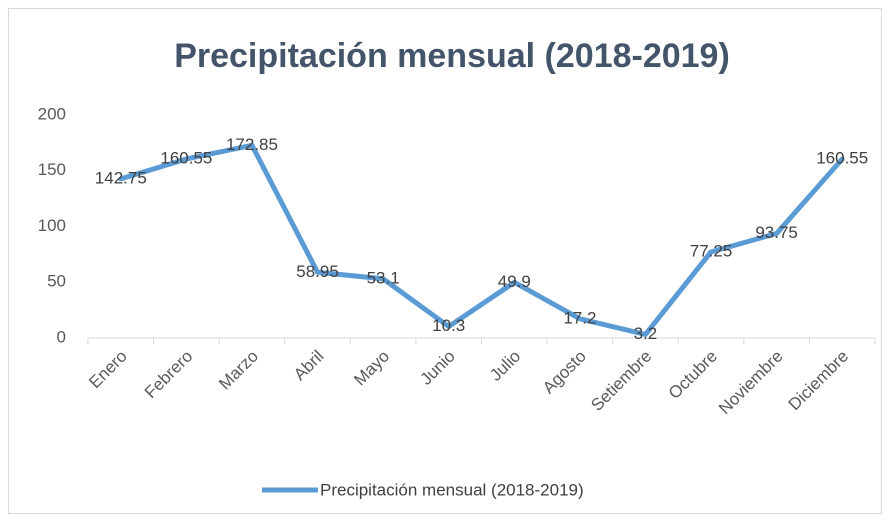 This screenshot has width=889, height=521. What do you see at coordinates (252, 144) in the screenshot?
I see `data-label: 172.85` at bounding box center [252, 144].